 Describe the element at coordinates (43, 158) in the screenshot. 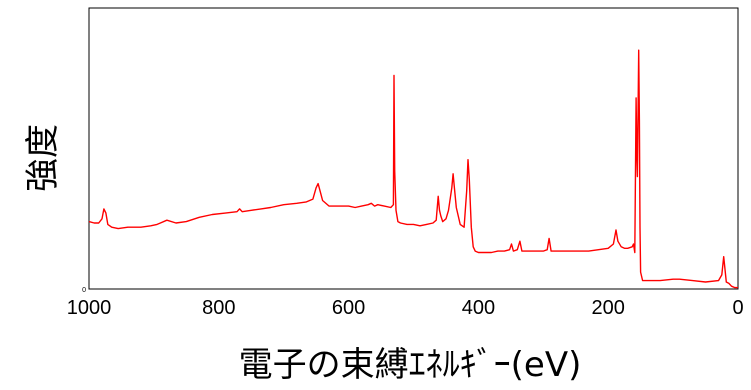

I see `y-axis-title: 強度` at that location.